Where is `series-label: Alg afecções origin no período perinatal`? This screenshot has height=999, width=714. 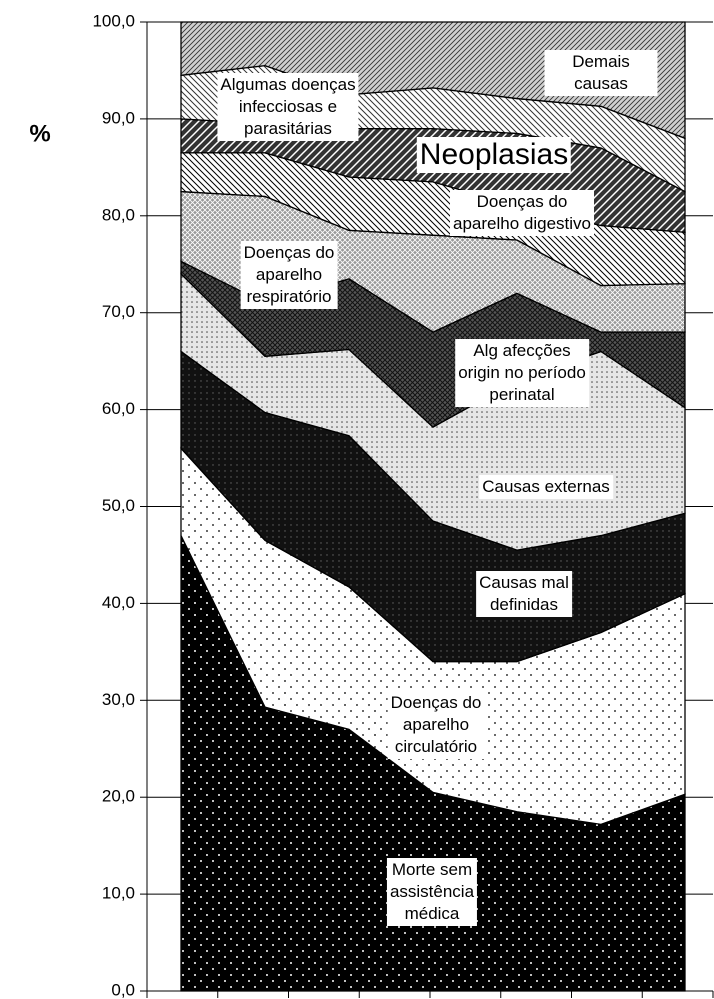 series-label: Alg afecções origin no período perinatal is located at coordinates (522, 373).